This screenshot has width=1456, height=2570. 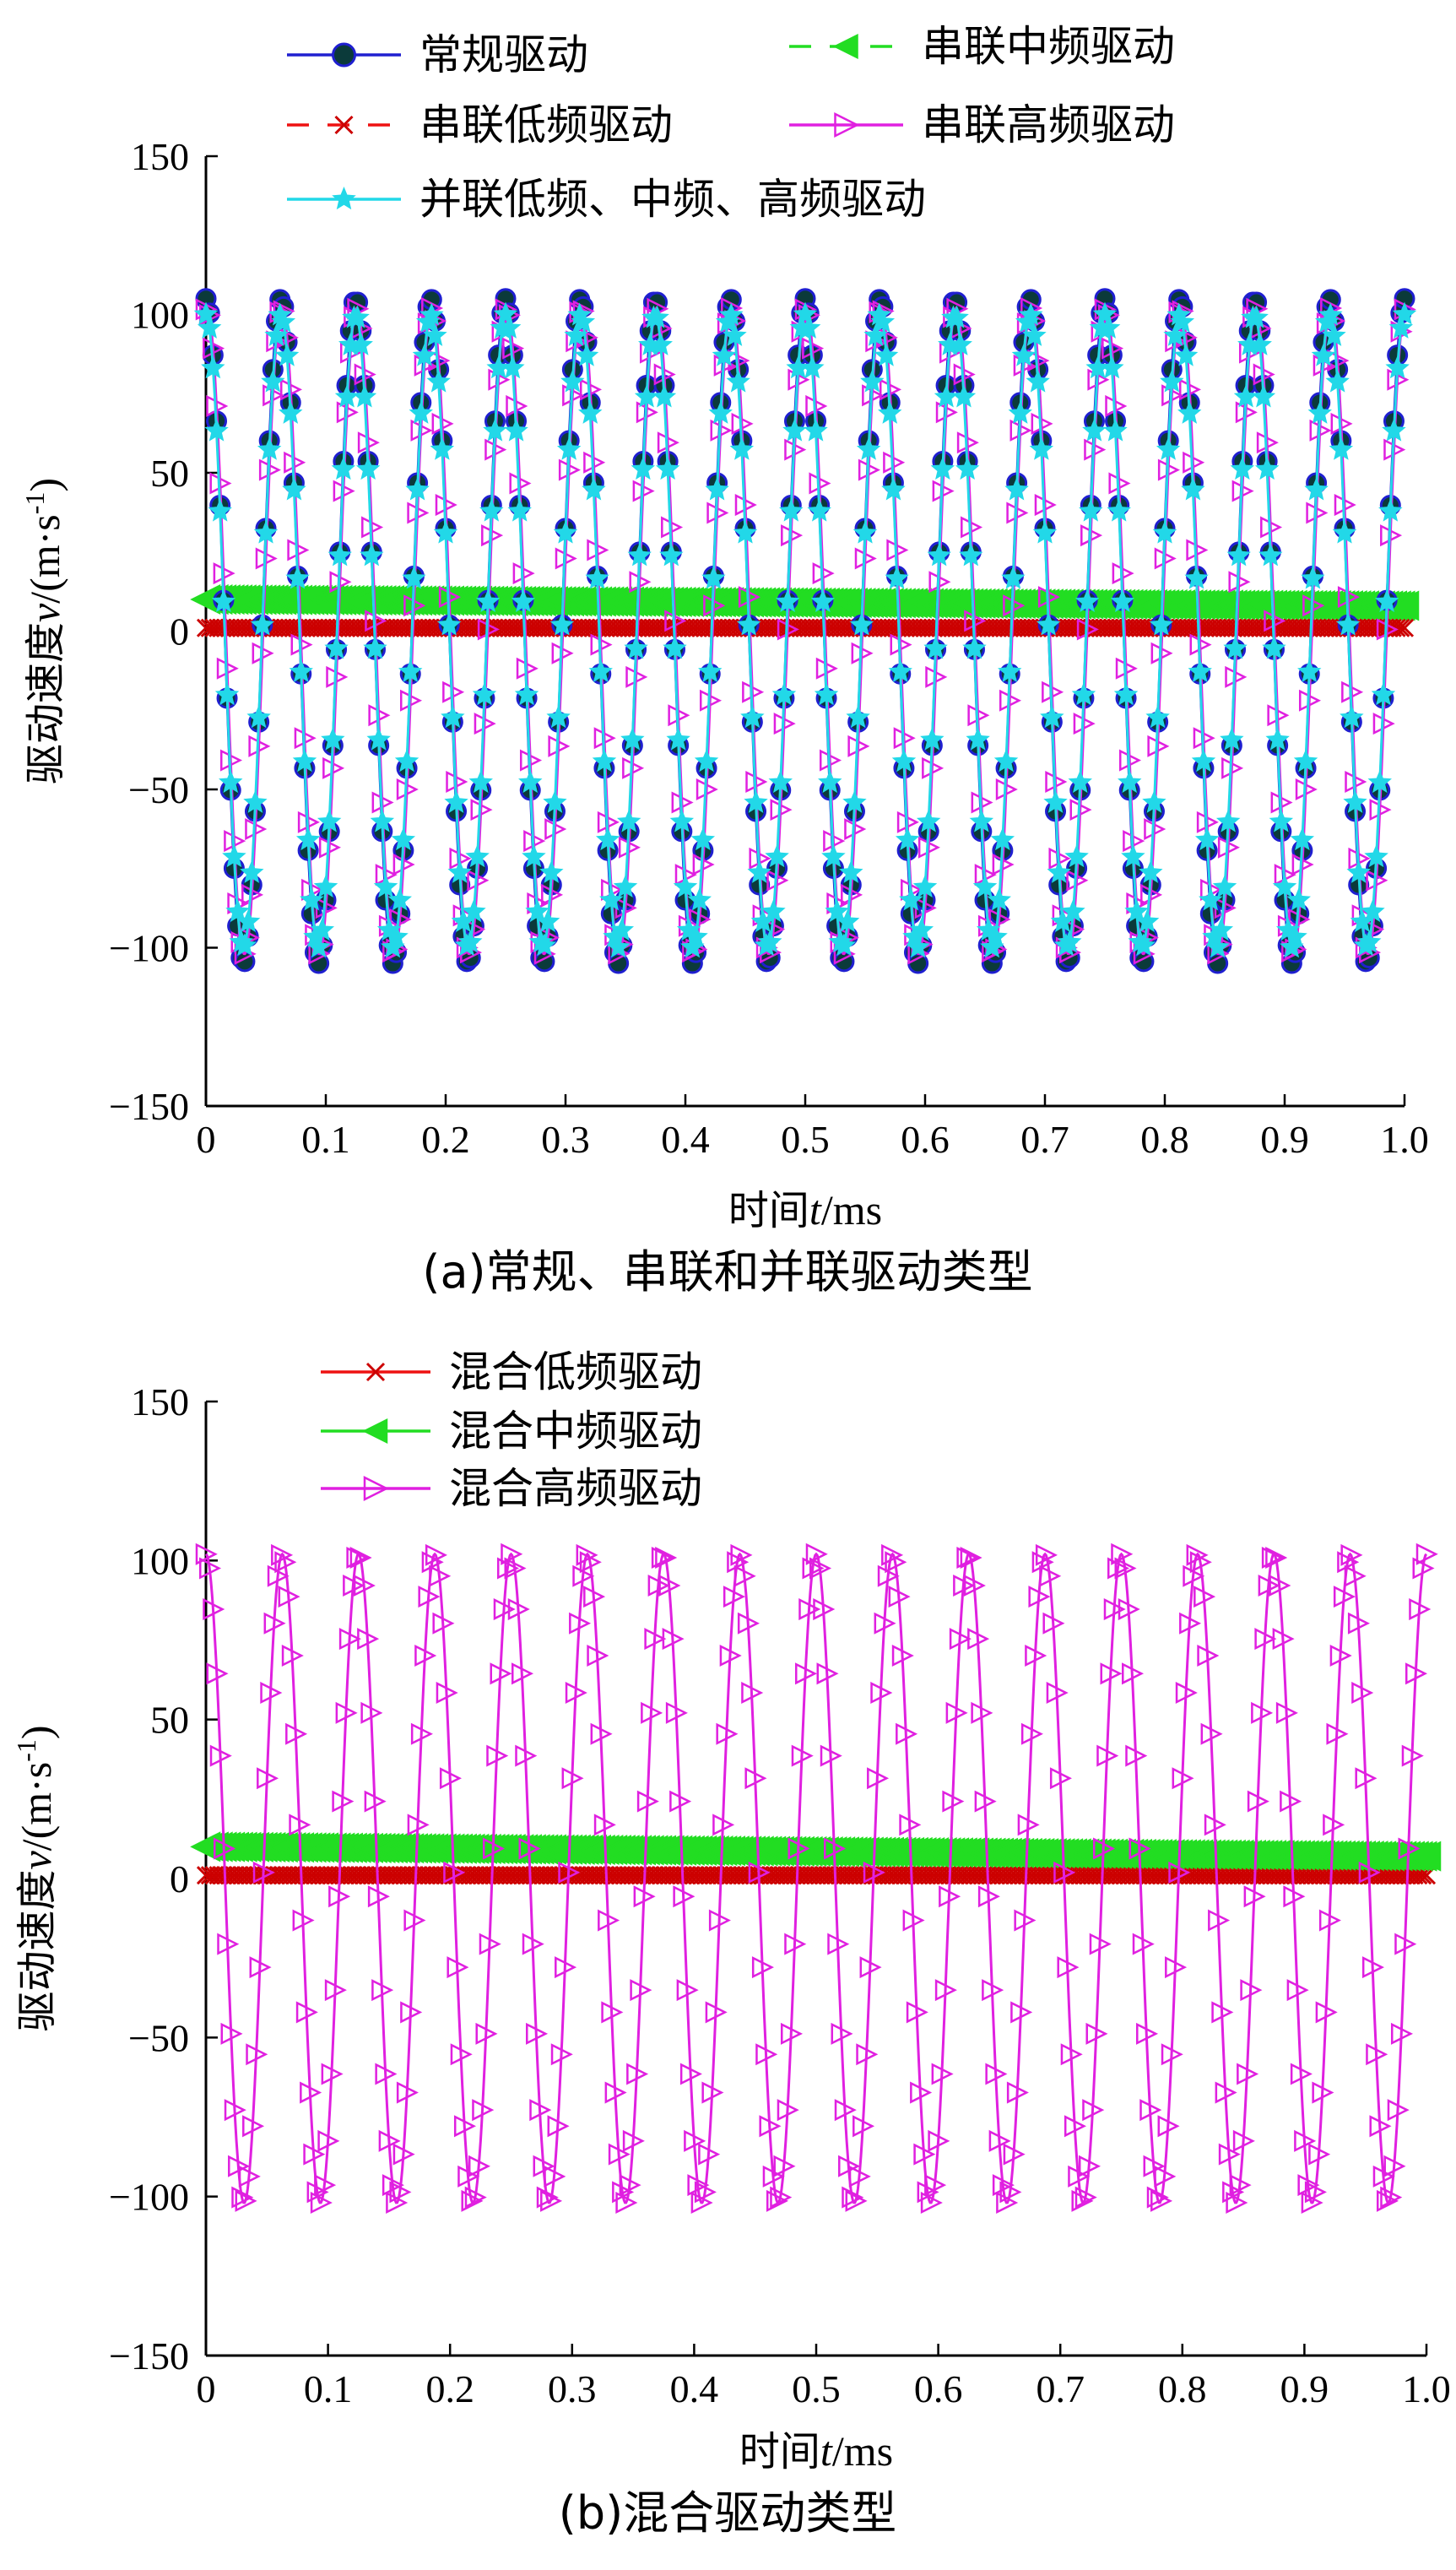 What do you see at coordinates (511, 1488) in the screenshot?
I see `legend-entry: 混合高频驱动` at bounding box center [511, 1488].